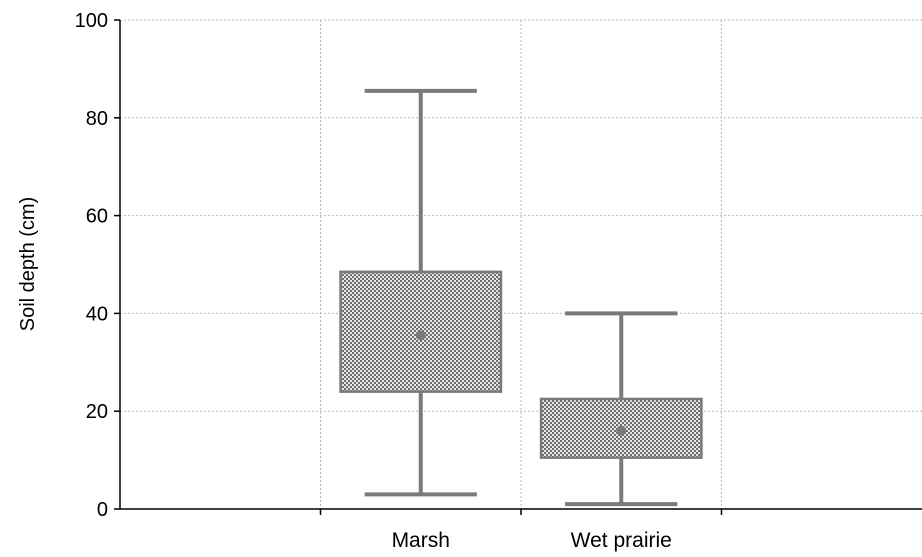  I want to click on y-tick-label: 20, so click(97, 412).